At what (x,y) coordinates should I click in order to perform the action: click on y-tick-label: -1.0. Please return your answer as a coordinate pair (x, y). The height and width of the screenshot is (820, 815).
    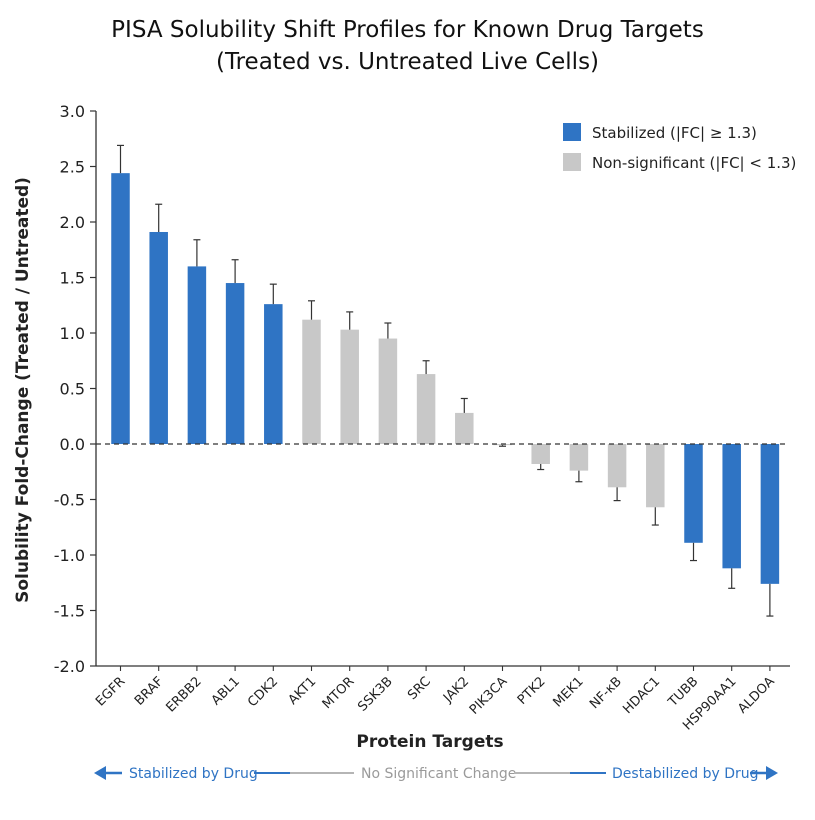
    Looking at the image, I should click on (69, 555).